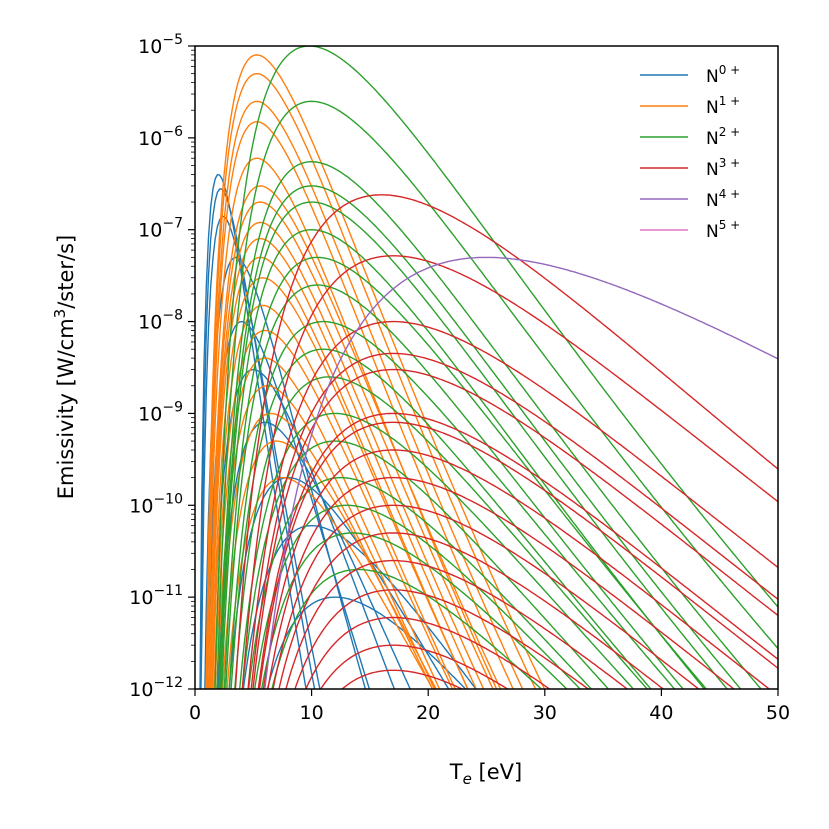 The width and height of the screenshot is (829, 829). Describe the element at coordinates (723, 137) in the screenshot. I see `legend-label-2: N2 +` at that location.